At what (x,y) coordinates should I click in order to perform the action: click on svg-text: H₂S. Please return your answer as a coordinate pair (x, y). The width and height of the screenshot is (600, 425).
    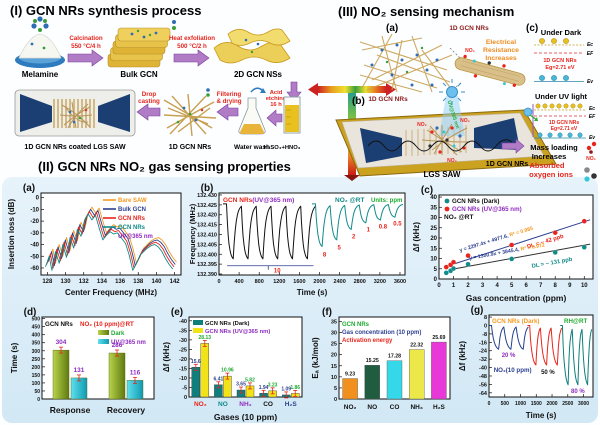
    Looking at the image, I should click on (439, 407).